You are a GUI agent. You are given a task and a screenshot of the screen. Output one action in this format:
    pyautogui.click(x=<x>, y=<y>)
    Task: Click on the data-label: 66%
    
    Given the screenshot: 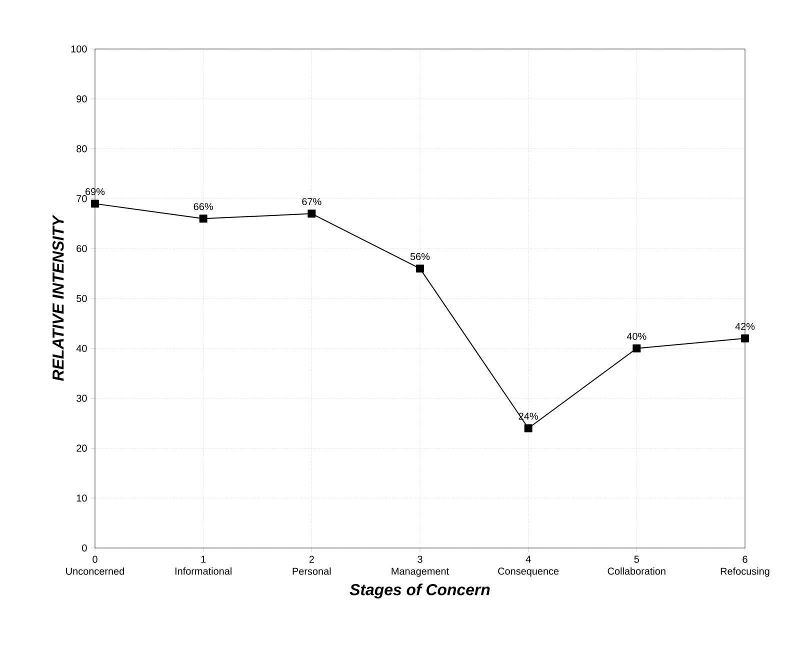 What is the action you would take?
    pyautogui.click(x=203, y=206)
    